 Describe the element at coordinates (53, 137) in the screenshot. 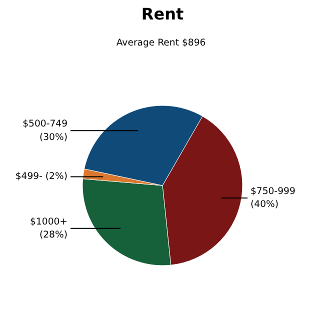

I see `data-label: (30%)` at that location.